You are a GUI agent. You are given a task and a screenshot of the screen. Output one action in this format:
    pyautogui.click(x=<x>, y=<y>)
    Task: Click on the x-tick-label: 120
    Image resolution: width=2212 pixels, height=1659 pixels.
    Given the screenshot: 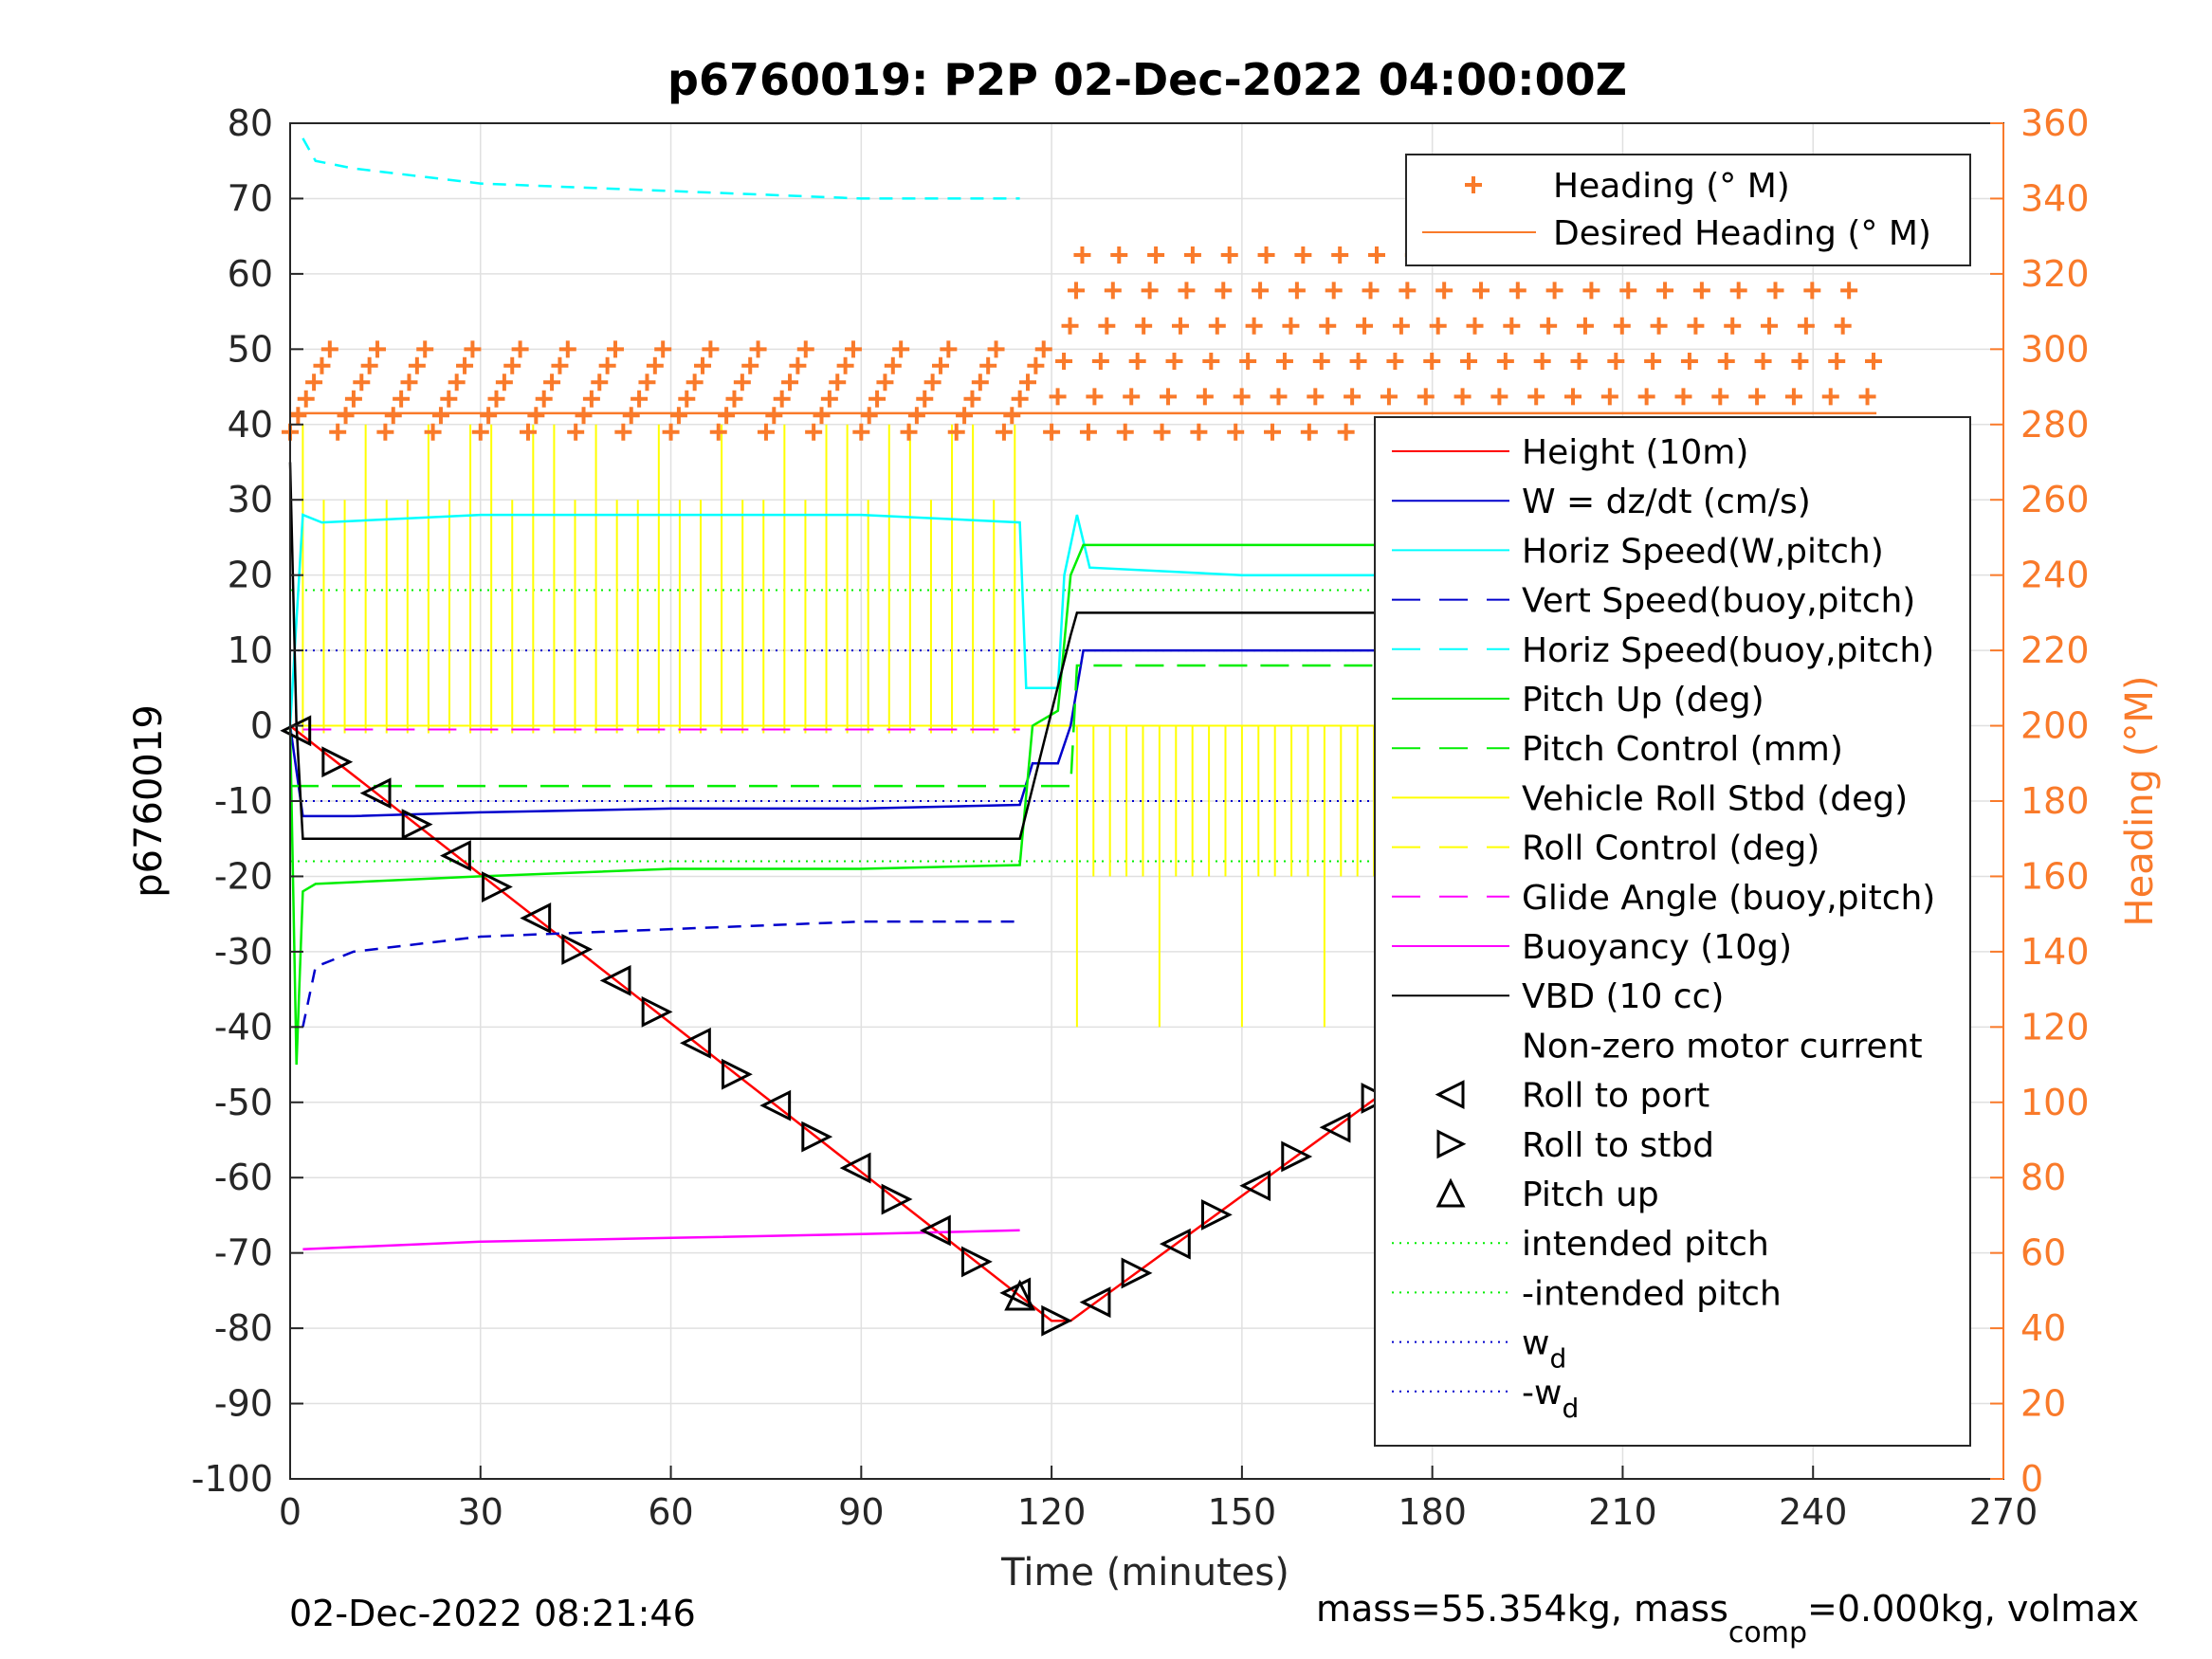 What is the action you would take?
    pyautogui.click(x=1052, y=1512)
    